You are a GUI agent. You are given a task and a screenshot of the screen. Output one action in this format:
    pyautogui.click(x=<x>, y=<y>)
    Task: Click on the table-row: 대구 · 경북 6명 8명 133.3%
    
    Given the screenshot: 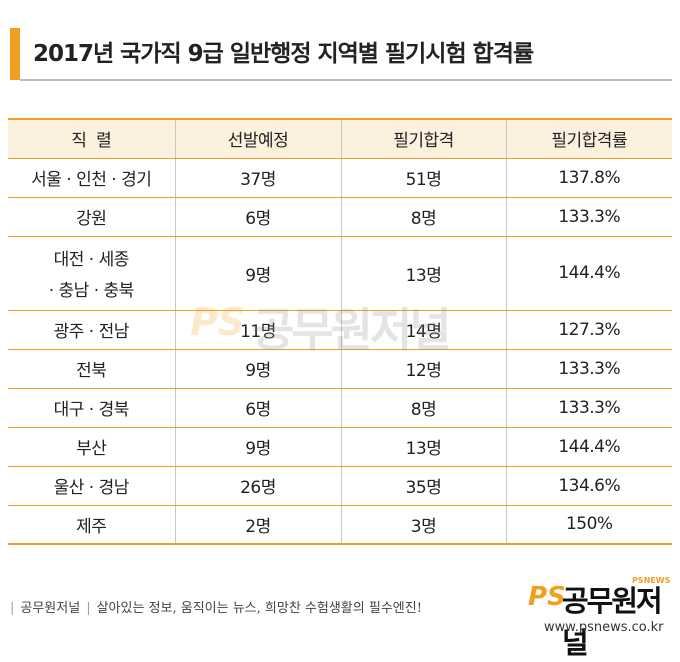 What is the action you would take?
    pyautogui.click(x=340, y=408)
    